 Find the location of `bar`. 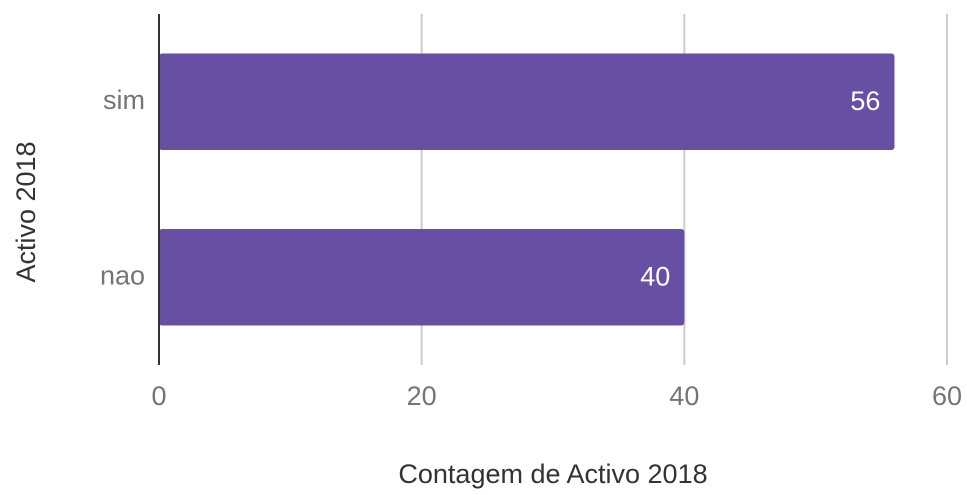

bar is located at coordinates (422, 277).